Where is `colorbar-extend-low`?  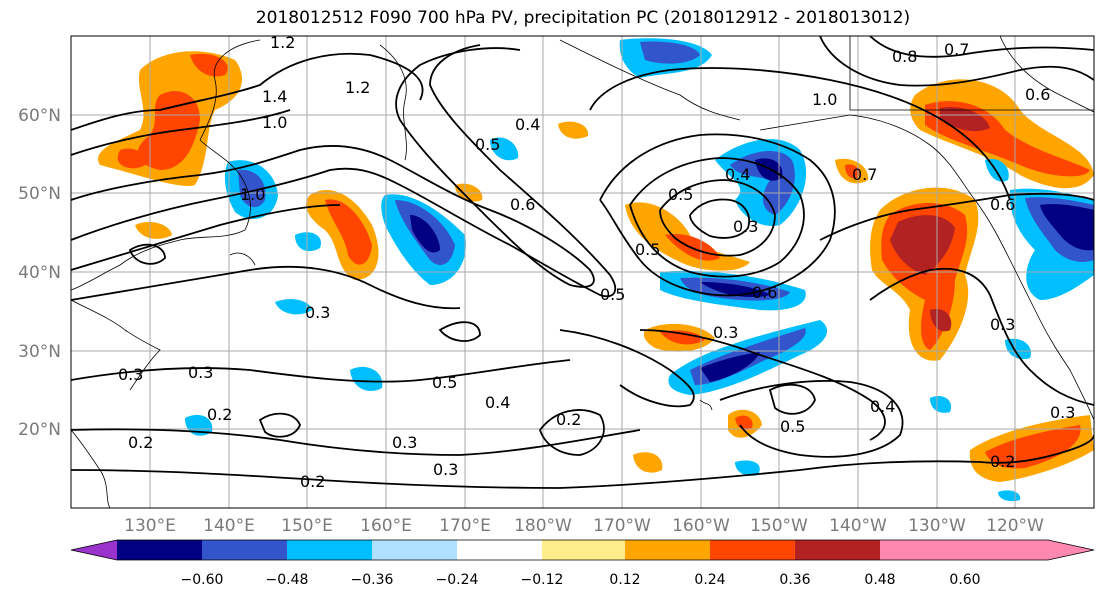 colorbar-extend-low is located at coordinates (94, 550).